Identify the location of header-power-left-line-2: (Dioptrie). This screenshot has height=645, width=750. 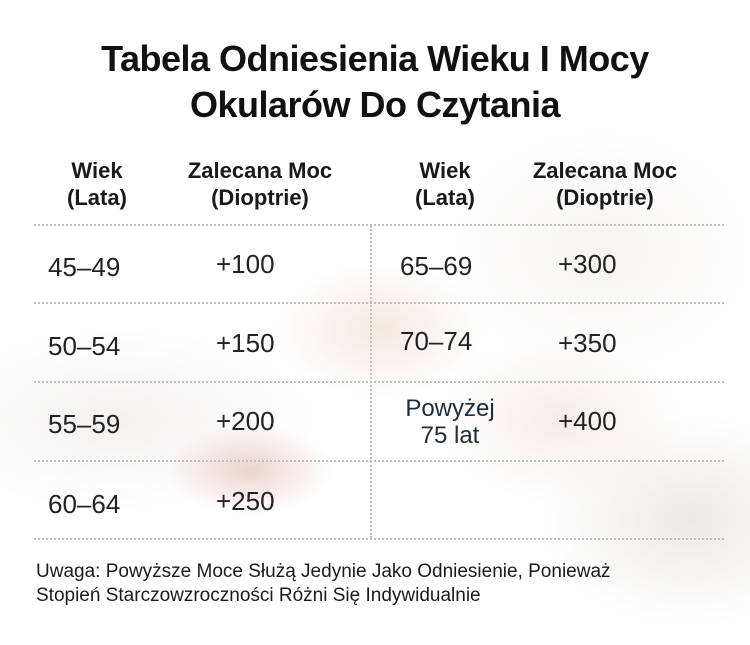
(260, 197).